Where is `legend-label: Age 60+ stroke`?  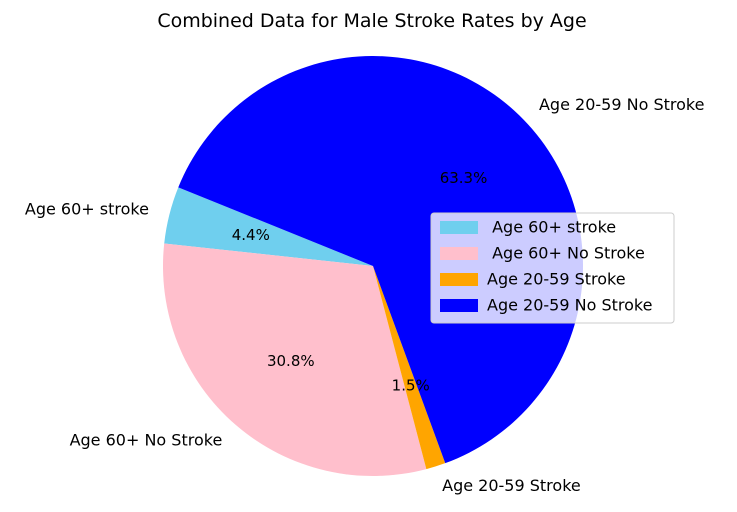 legend-label: Age 60+ stroke is located at coordinates (551, 227).